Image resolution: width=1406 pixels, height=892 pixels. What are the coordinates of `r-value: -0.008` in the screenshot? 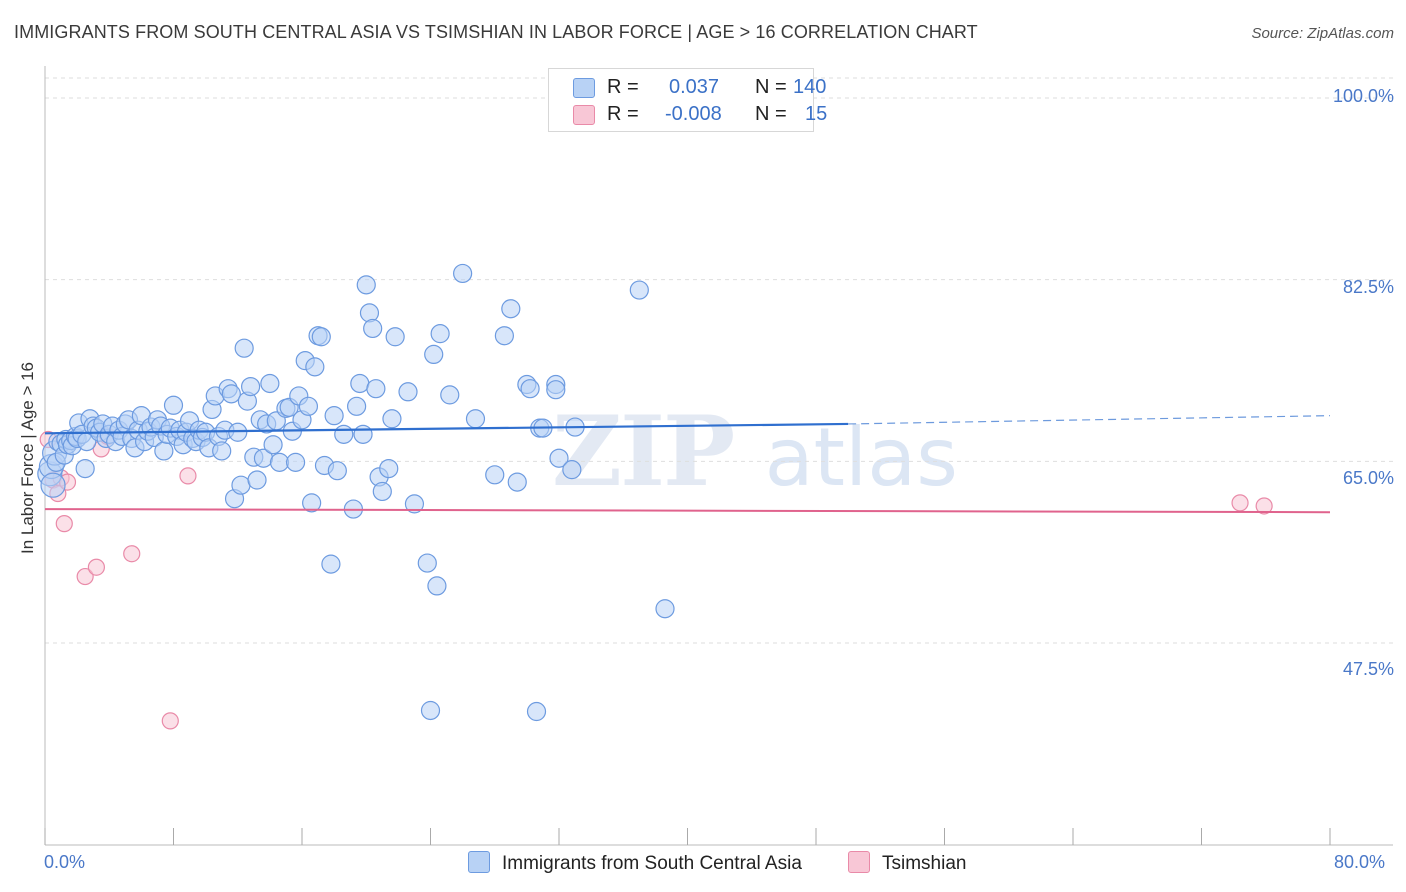 It's located at (693, 114).